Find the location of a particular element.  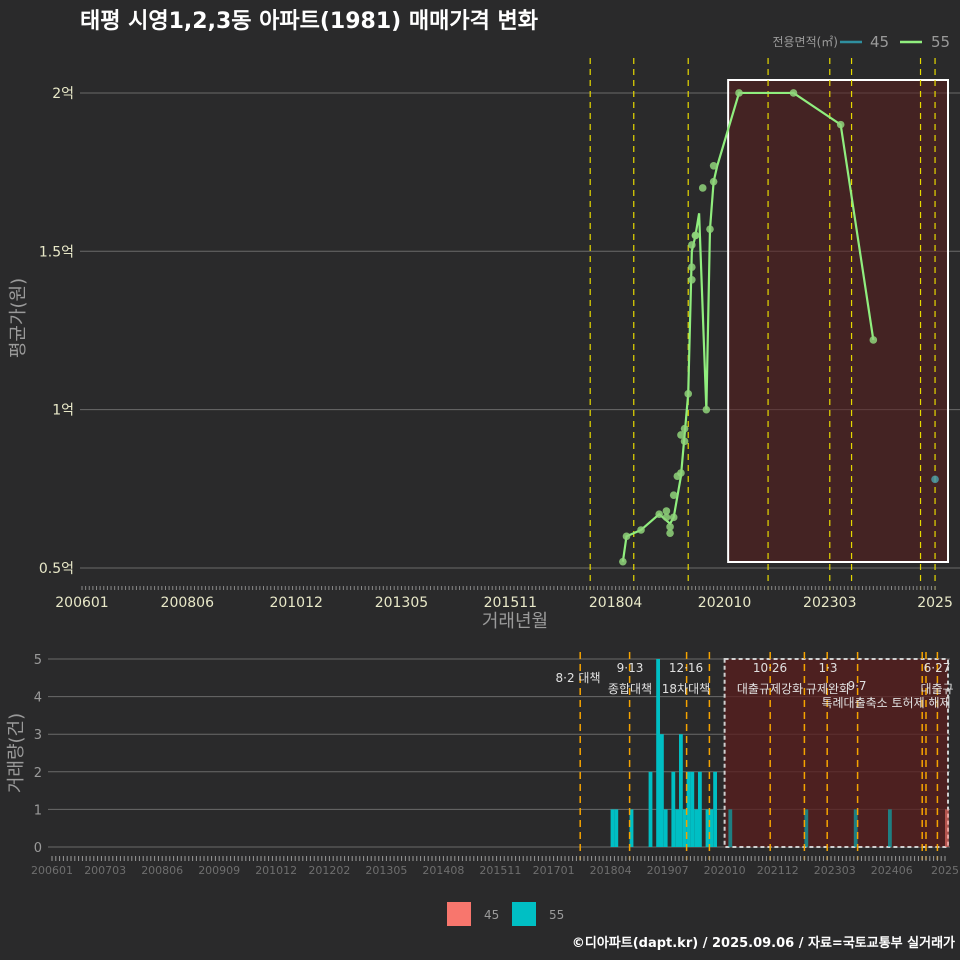

y-tick-label: 0.5억 is located at coordinates (56, 569).